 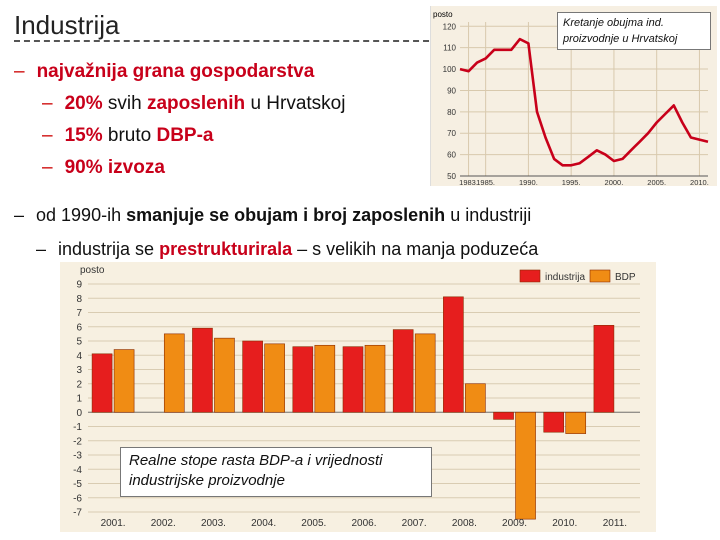 I want to click on bullet-gdp: –15% bruto DBP-a, so click(x=128, y=135).